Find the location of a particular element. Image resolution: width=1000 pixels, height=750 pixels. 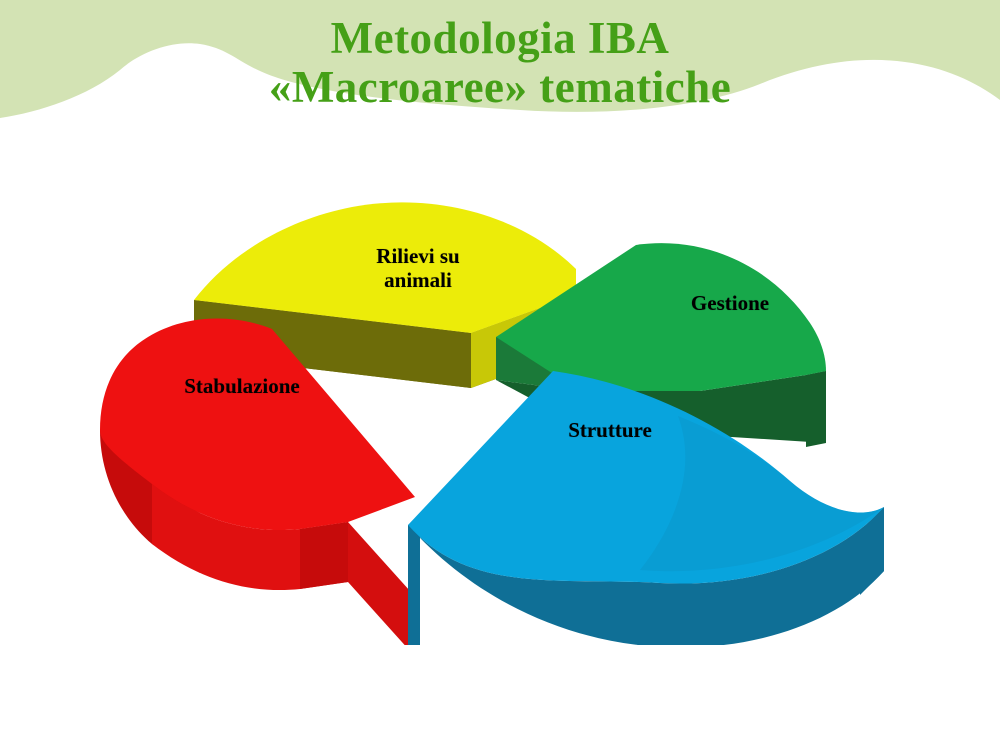

title-line-1: Metodologia IBA is located at coordinates (500, 38).